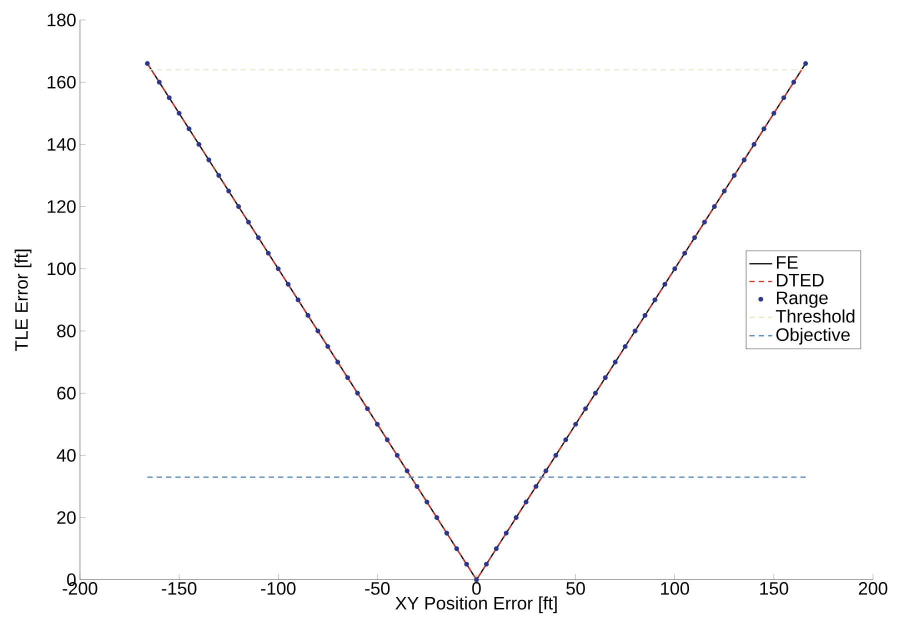  I want to click on y-axis-title: TLE Error [ft], so click(23, 300).